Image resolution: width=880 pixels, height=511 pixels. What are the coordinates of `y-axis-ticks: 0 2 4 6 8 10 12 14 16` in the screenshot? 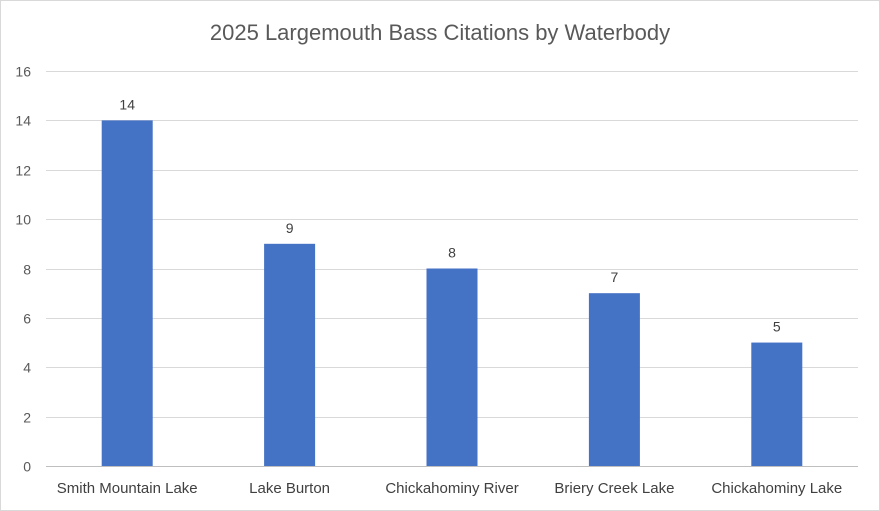 It's located at (23, 269).